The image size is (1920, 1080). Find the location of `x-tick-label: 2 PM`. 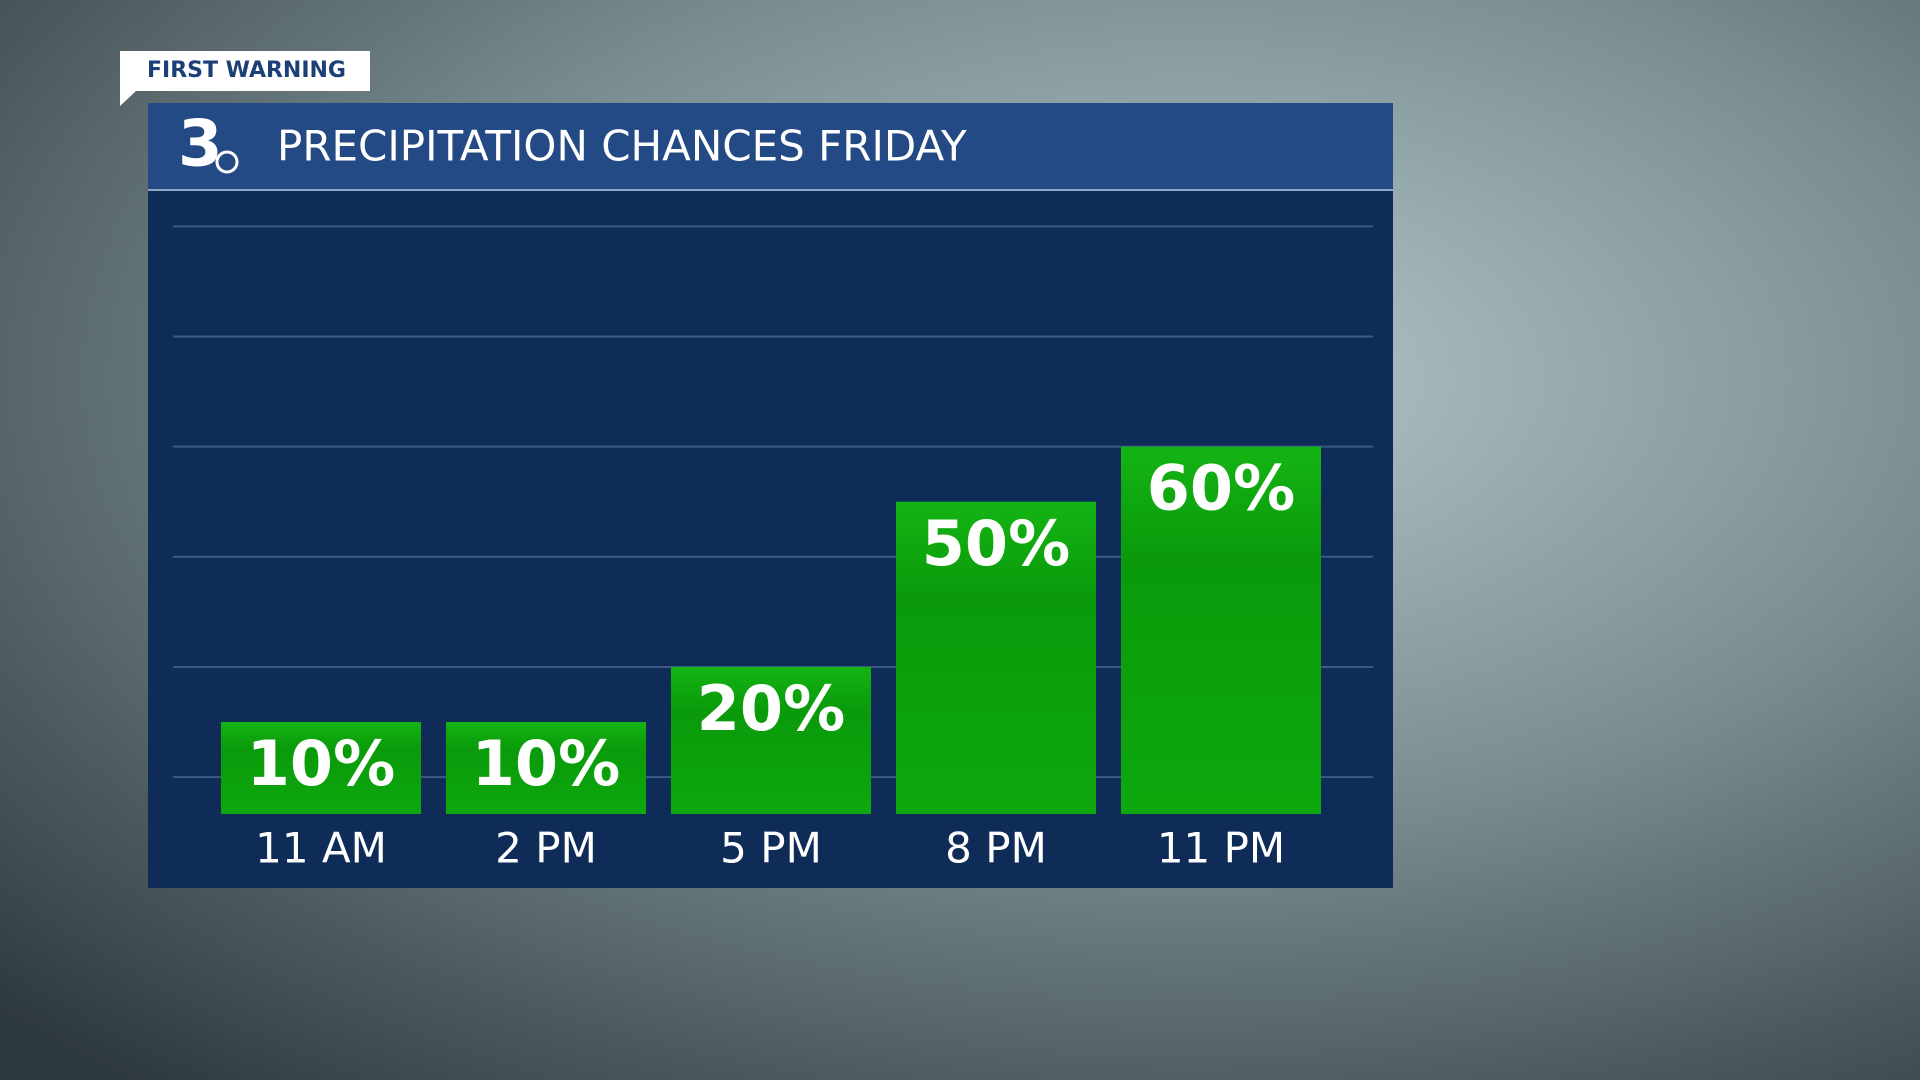

x-tick-label: 2 PM is located at coordinates (546, 848).